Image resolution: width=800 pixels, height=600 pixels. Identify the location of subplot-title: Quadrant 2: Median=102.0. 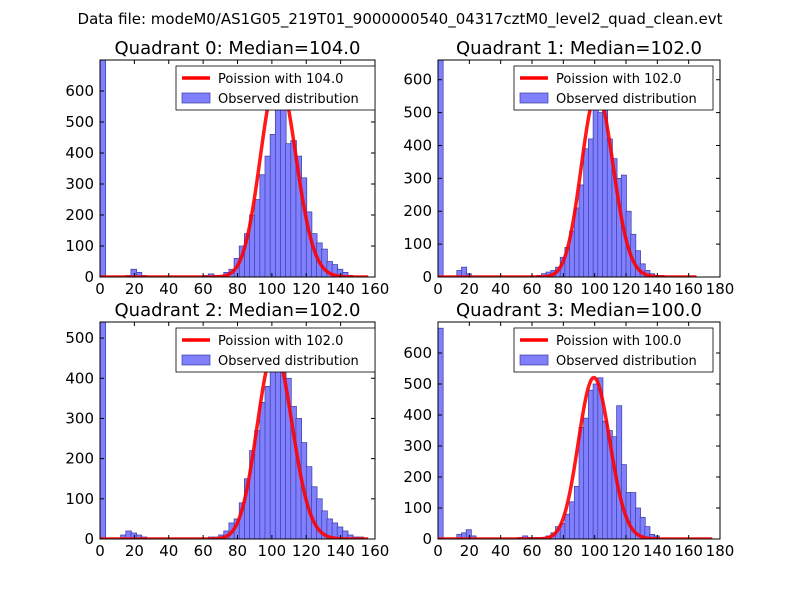
(238, 310).